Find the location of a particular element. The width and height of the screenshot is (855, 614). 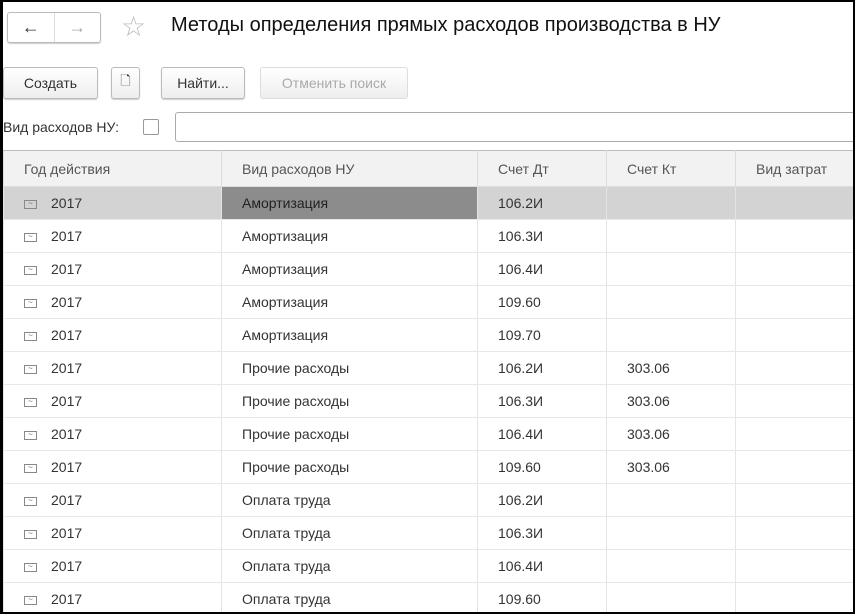

table-row: ~2017 Амортизация 106.4И is located at coordinates (428, 269).